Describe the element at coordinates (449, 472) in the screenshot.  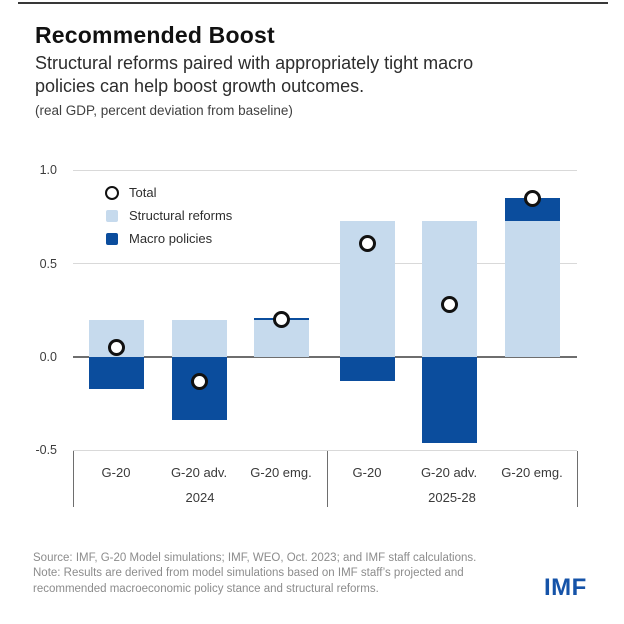
I see `category-label-4: G-20 adv.` at that location.